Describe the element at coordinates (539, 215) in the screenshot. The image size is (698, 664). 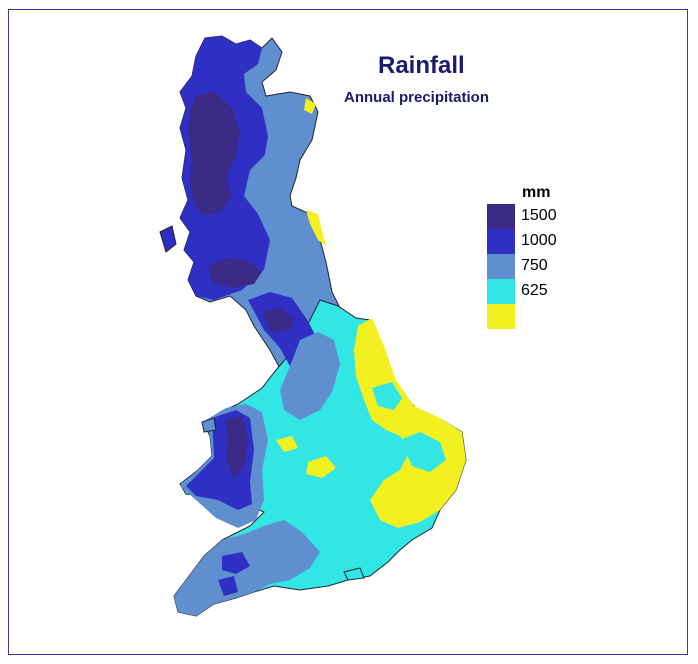
I see `legend-label: 1500` at that location.